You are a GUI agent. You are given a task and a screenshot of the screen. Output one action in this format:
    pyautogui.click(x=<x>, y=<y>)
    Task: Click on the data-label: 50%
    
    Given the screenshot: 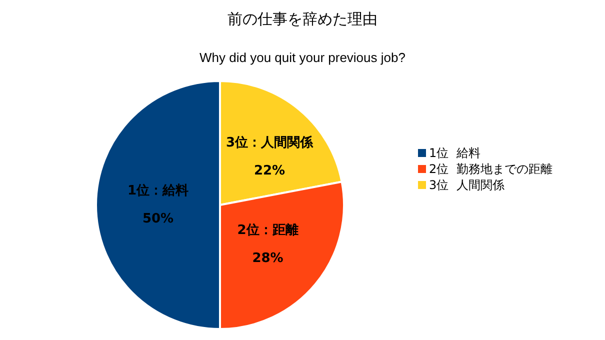 What is the action you would take?
    pyautogui.click(x=158, y=218)
    